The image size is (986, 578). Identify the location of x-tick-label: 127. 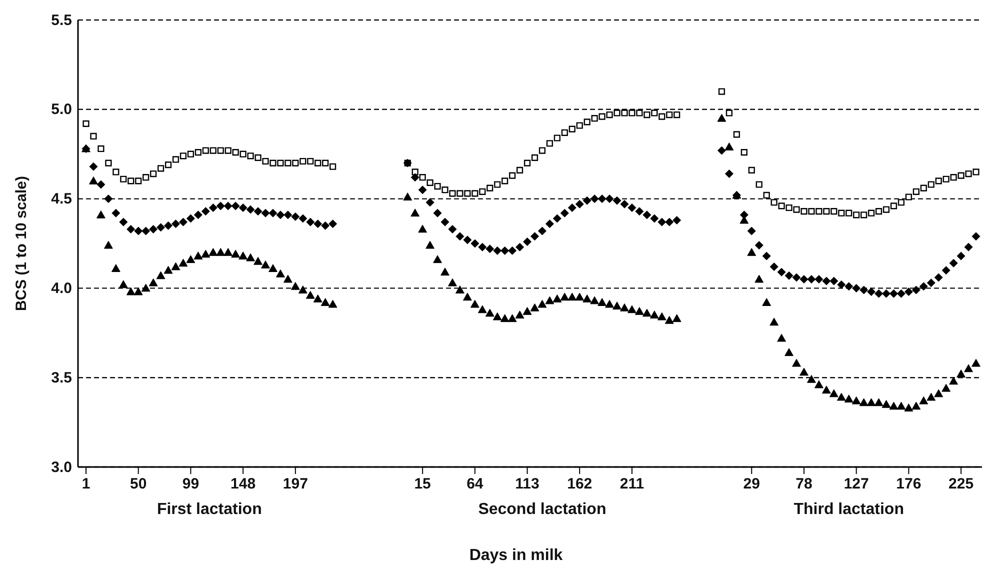
(856, 484).